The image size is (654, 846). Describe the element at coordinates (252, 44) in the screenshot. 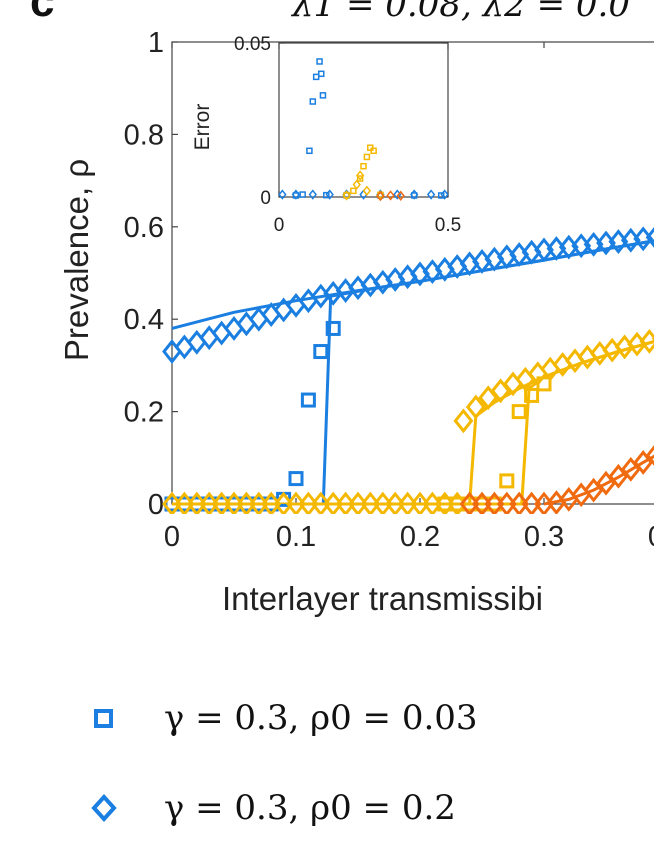

I see `inset-y-tick-label: 0.05` at that location.